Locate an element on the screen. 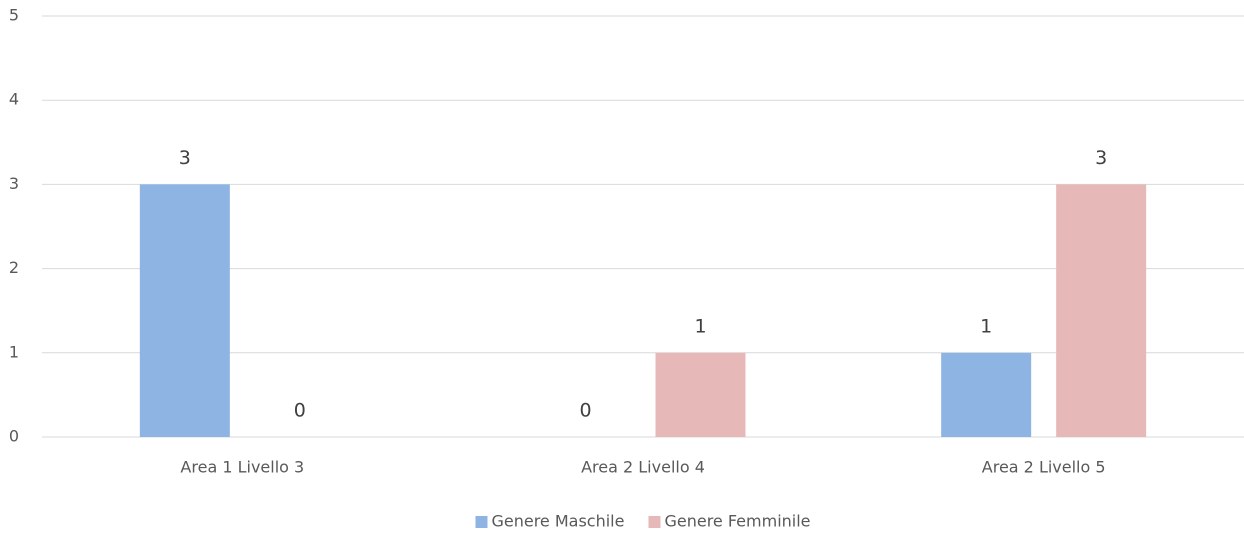 This screenshot has height=535, width=1244. legend-label: Genere Femminile is located at coordinates (737, 521).